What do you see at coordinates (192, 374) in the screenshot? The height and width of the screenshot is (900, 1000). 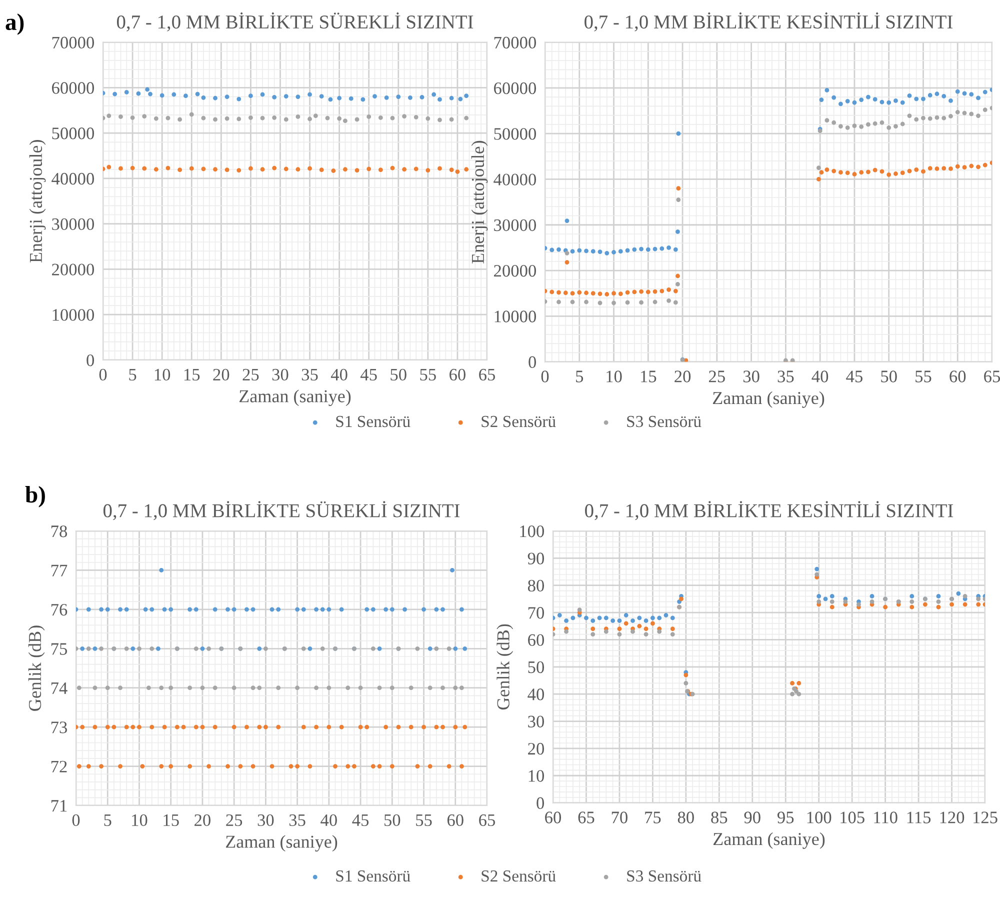 I see `x-tick-label: 15` at bounding box center [192, 374].